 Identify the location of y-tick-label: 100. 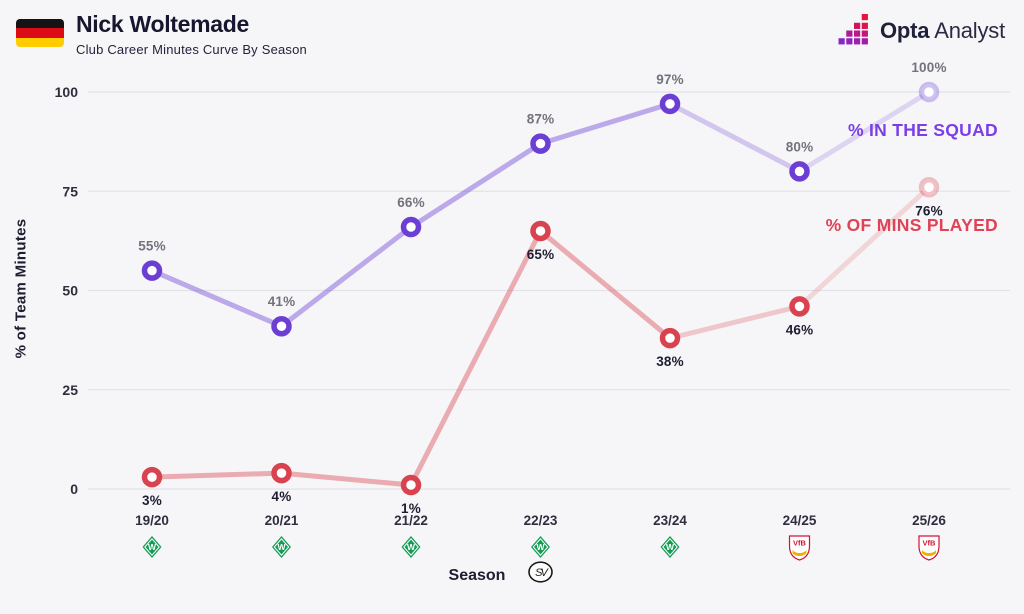
(67, 92).